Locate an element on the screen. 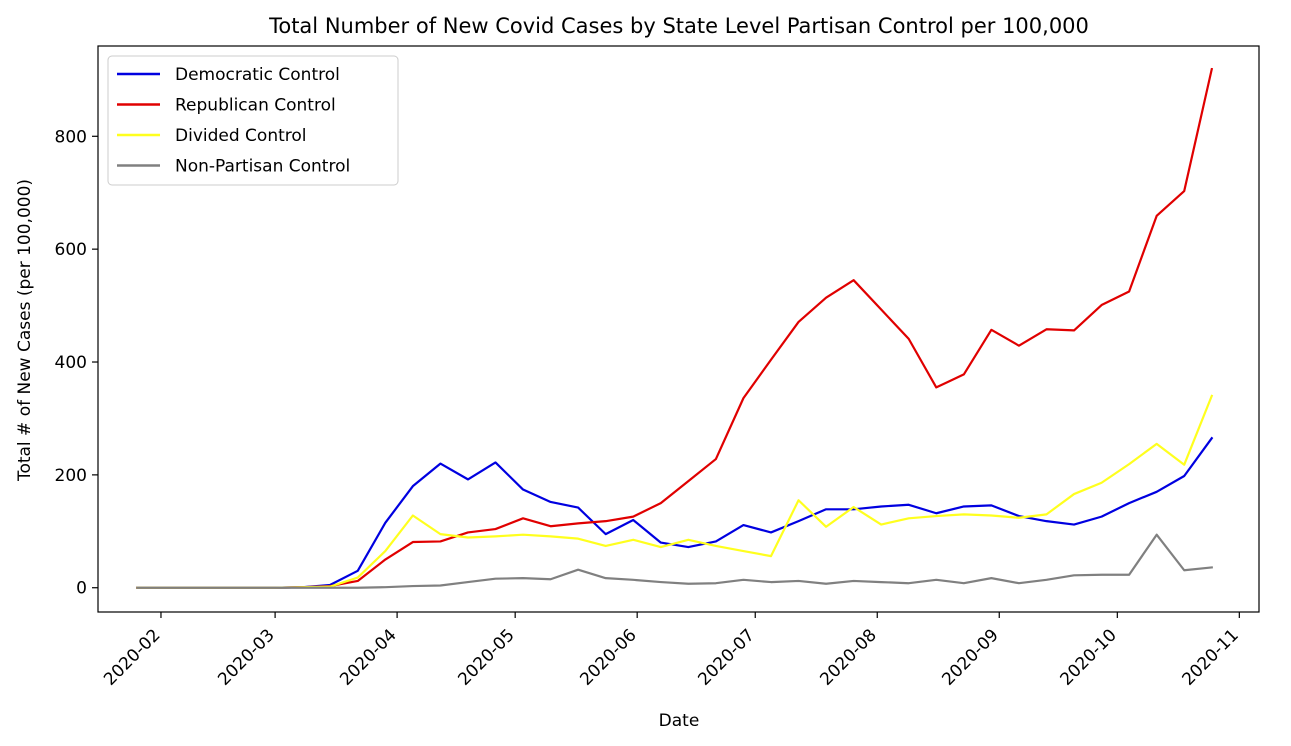  y-tick-label: 200 is located at coordinates (71, 476).